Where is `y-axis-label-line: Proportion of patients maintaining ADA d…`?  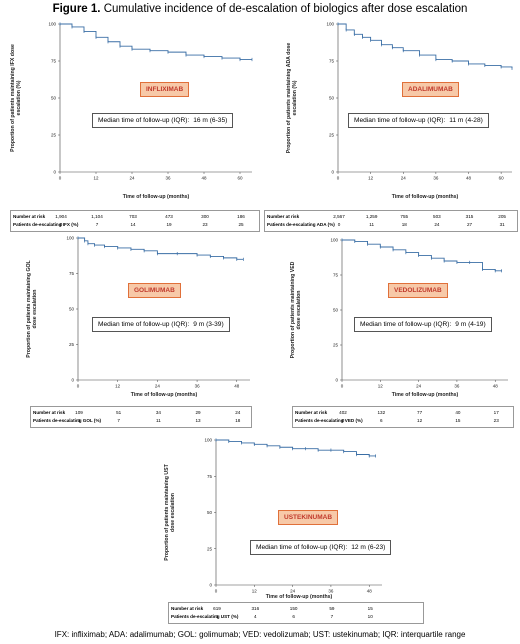
y-axis-label-line: Proportion of patients maintaining ADA d… is located at coordinates (289, 98).